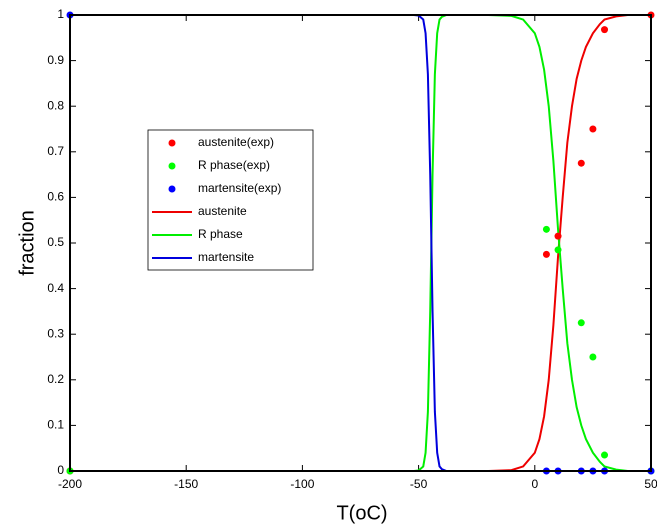 This screenshot has height=532, width=657. What do you see at coordinates (650, 484) in the screenshot?
I see `x-tick-label: 50` at bounding box center [650, 484].